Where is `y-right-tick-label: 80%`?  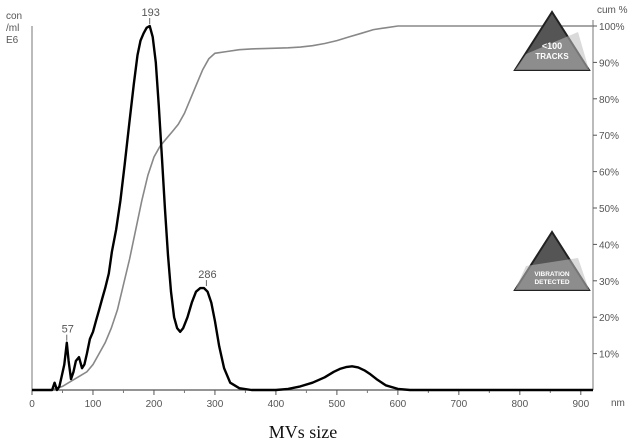
y-right-tick-label: 80% is located at coordinates (609, 100).